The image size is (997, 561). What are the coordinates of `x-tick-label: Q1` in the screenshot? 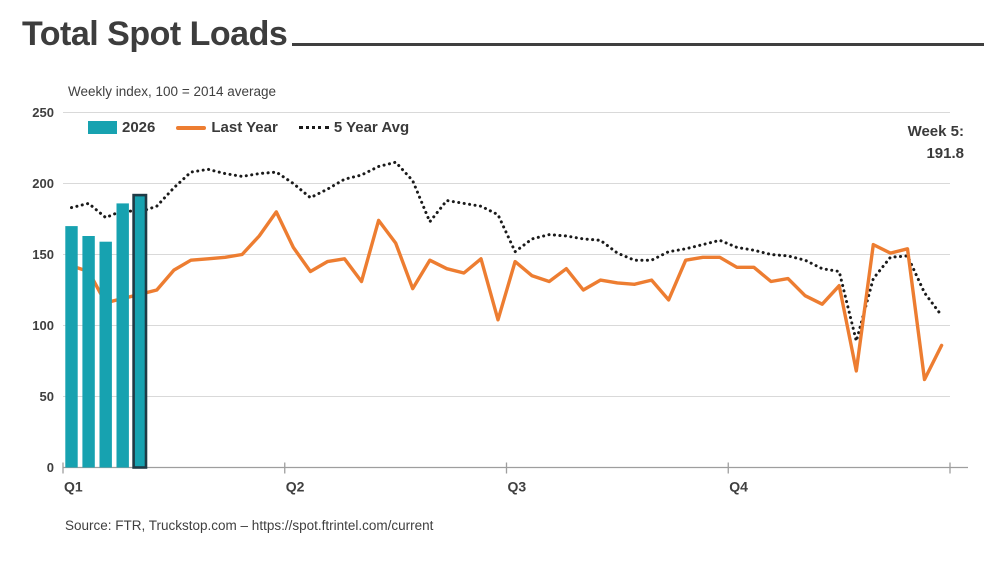 It's located at (73, 487).